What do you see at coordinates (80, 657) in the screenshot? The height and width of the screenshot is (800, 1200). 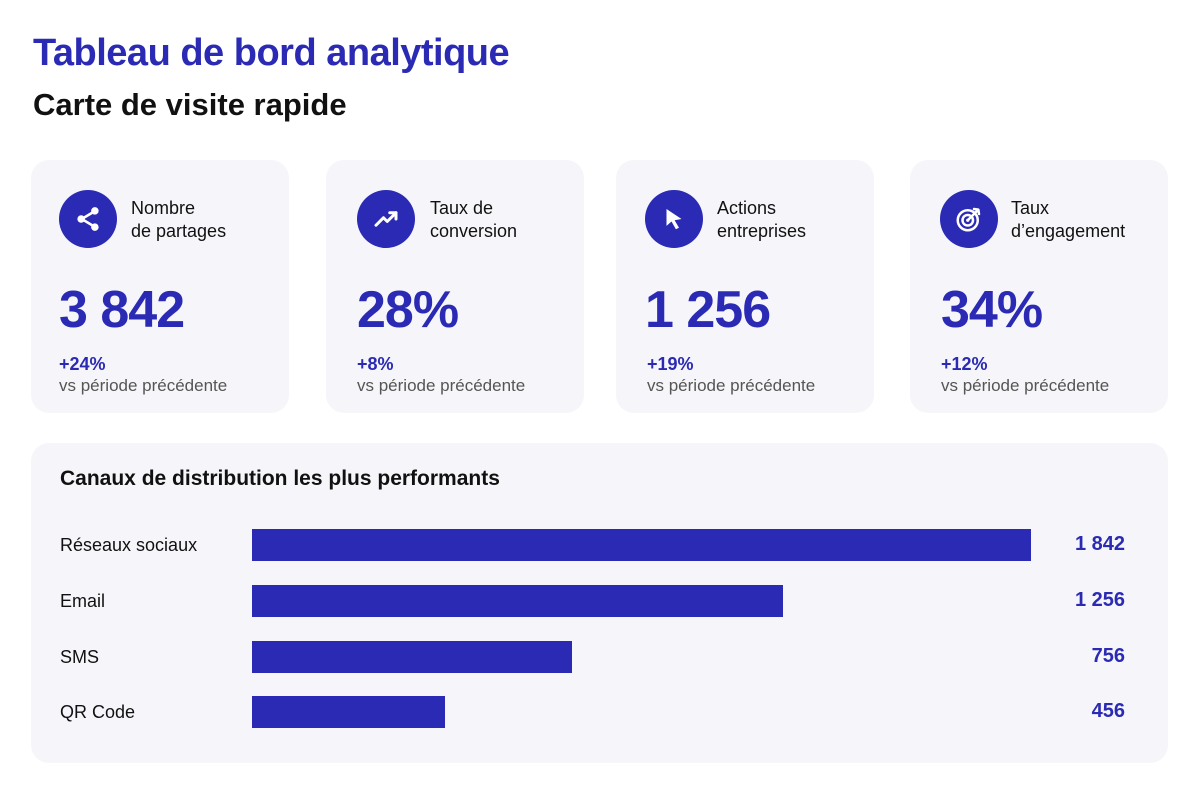 I see `channel-name: SMS` at bounding box center [80, 657].